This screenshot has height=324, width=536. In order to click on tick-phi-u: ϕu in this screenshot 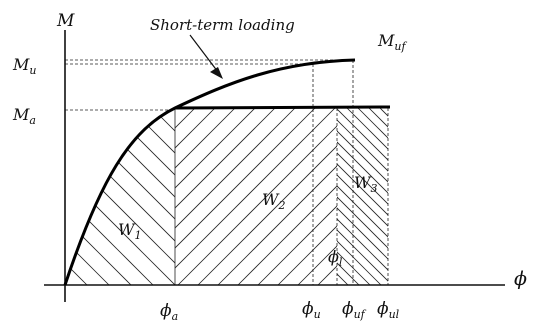, I will do `click(311, 310)`.